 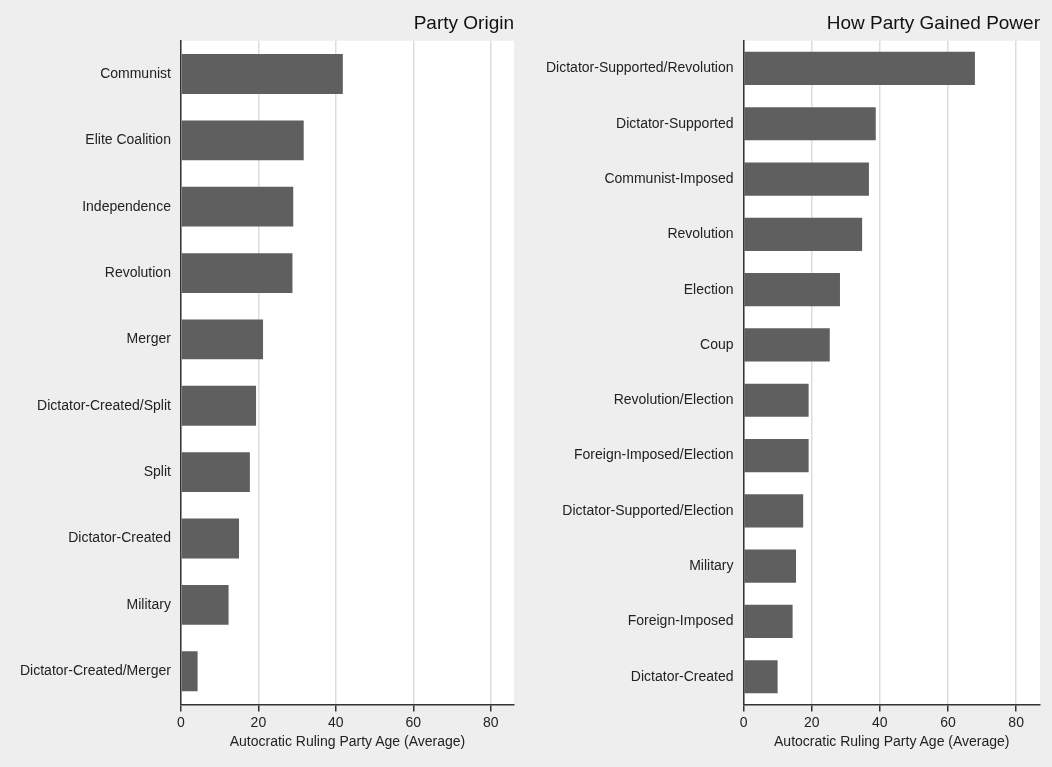 What do you see at coordinates (673, 399) in the screenshot?
I see `y-tick-label: Revolution/Election` at bounding box center [673, 399].